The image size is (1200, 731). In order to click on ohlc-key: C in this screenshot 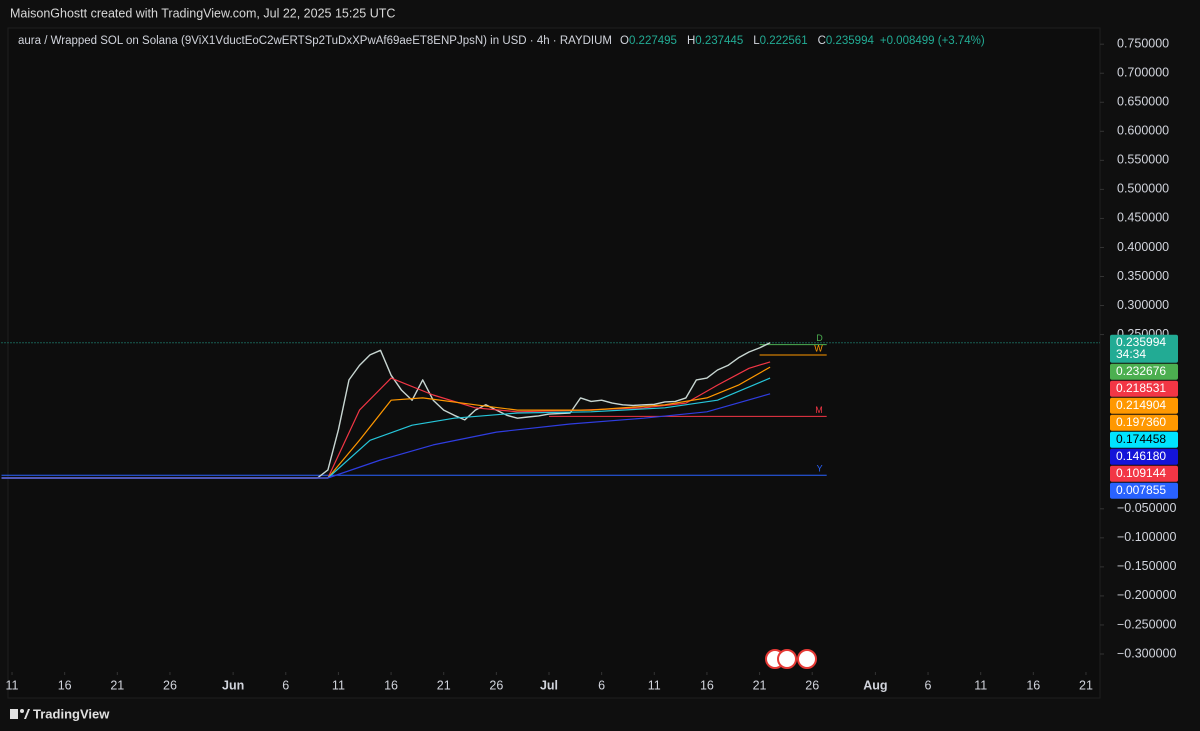, I will do `click(822, 41)`.